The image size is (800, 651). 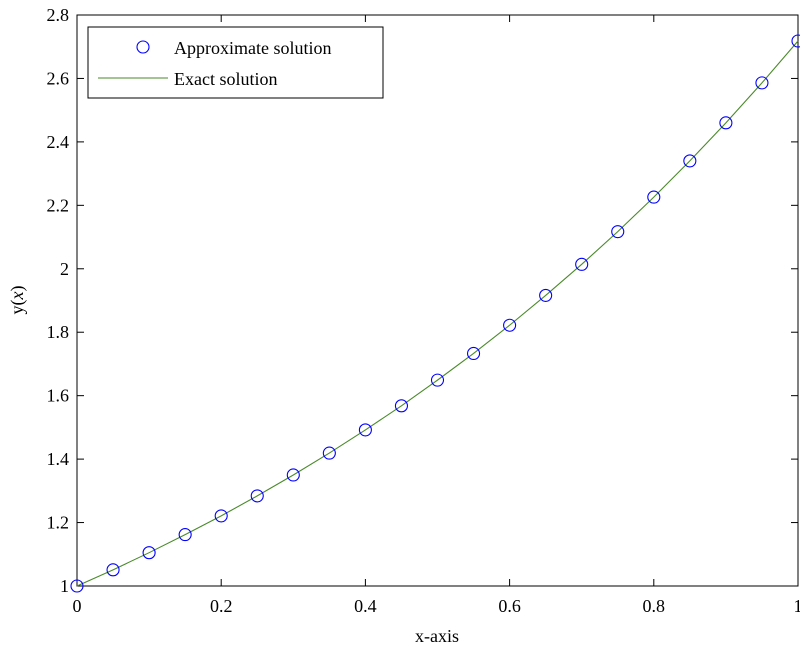 I want to click on x-axis-title: x-axis, so click(x=437, y=636).